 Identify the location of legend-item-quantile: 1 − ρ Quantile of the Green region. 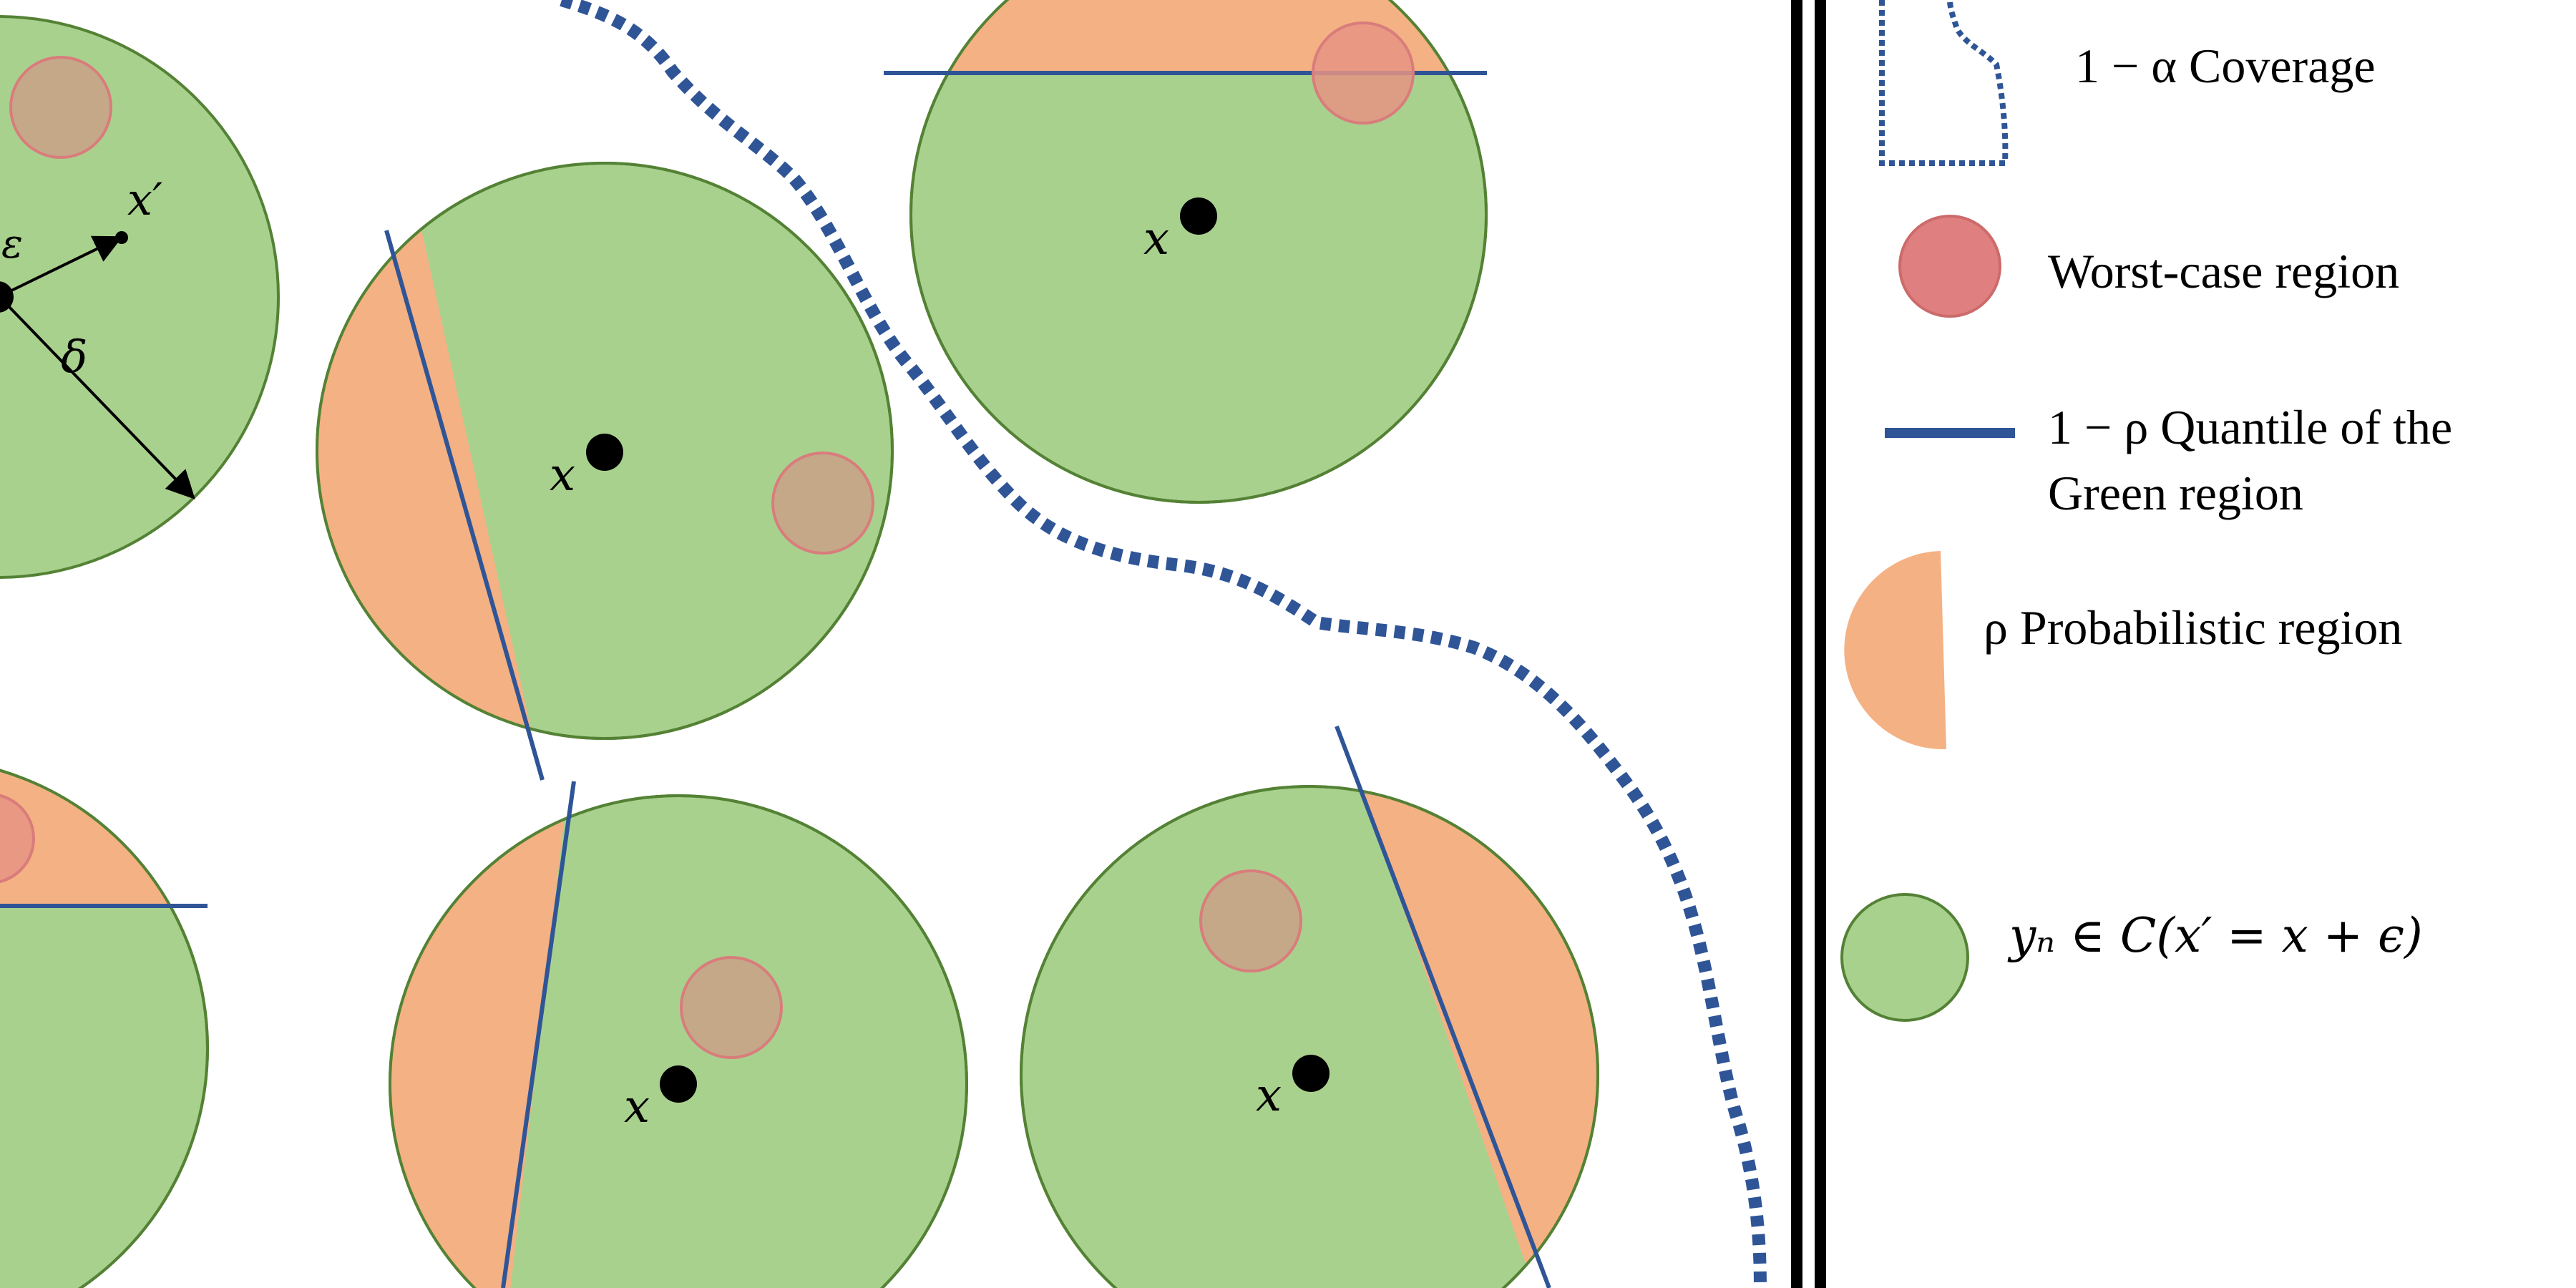
(2168, 460).